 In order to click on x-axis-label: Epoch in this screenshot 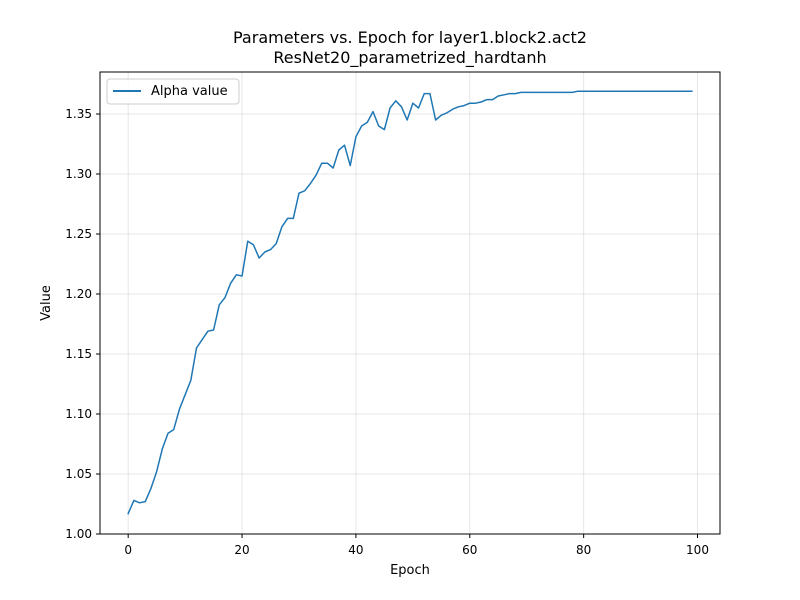, I will do `click(410, 570)`.